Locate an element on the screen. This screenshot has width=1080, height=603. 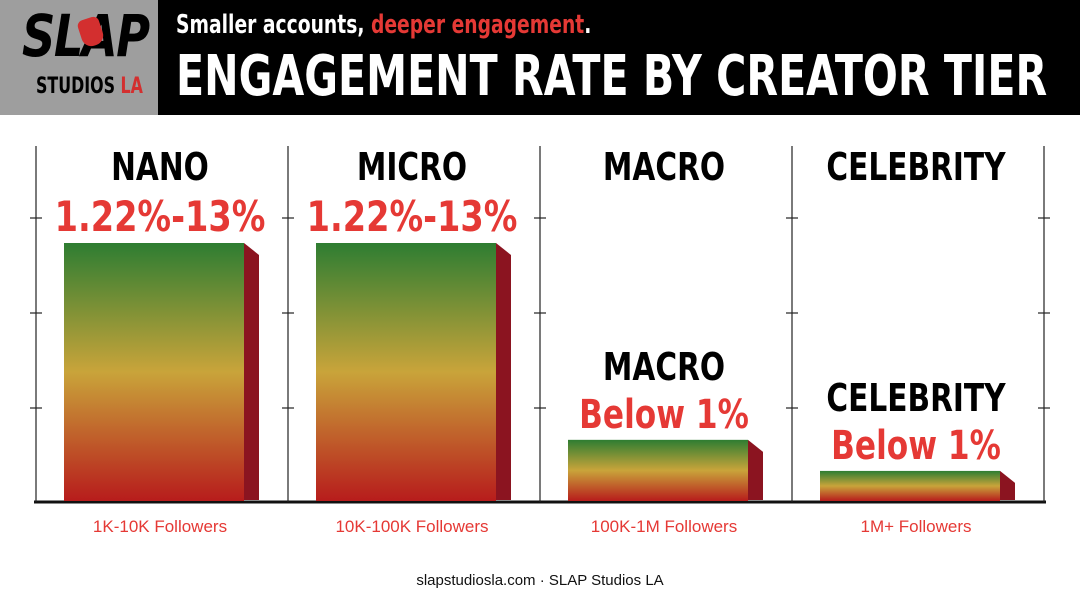
x-tick-label-micro: 10K-100K Followers is located at coordinates (411, 526).